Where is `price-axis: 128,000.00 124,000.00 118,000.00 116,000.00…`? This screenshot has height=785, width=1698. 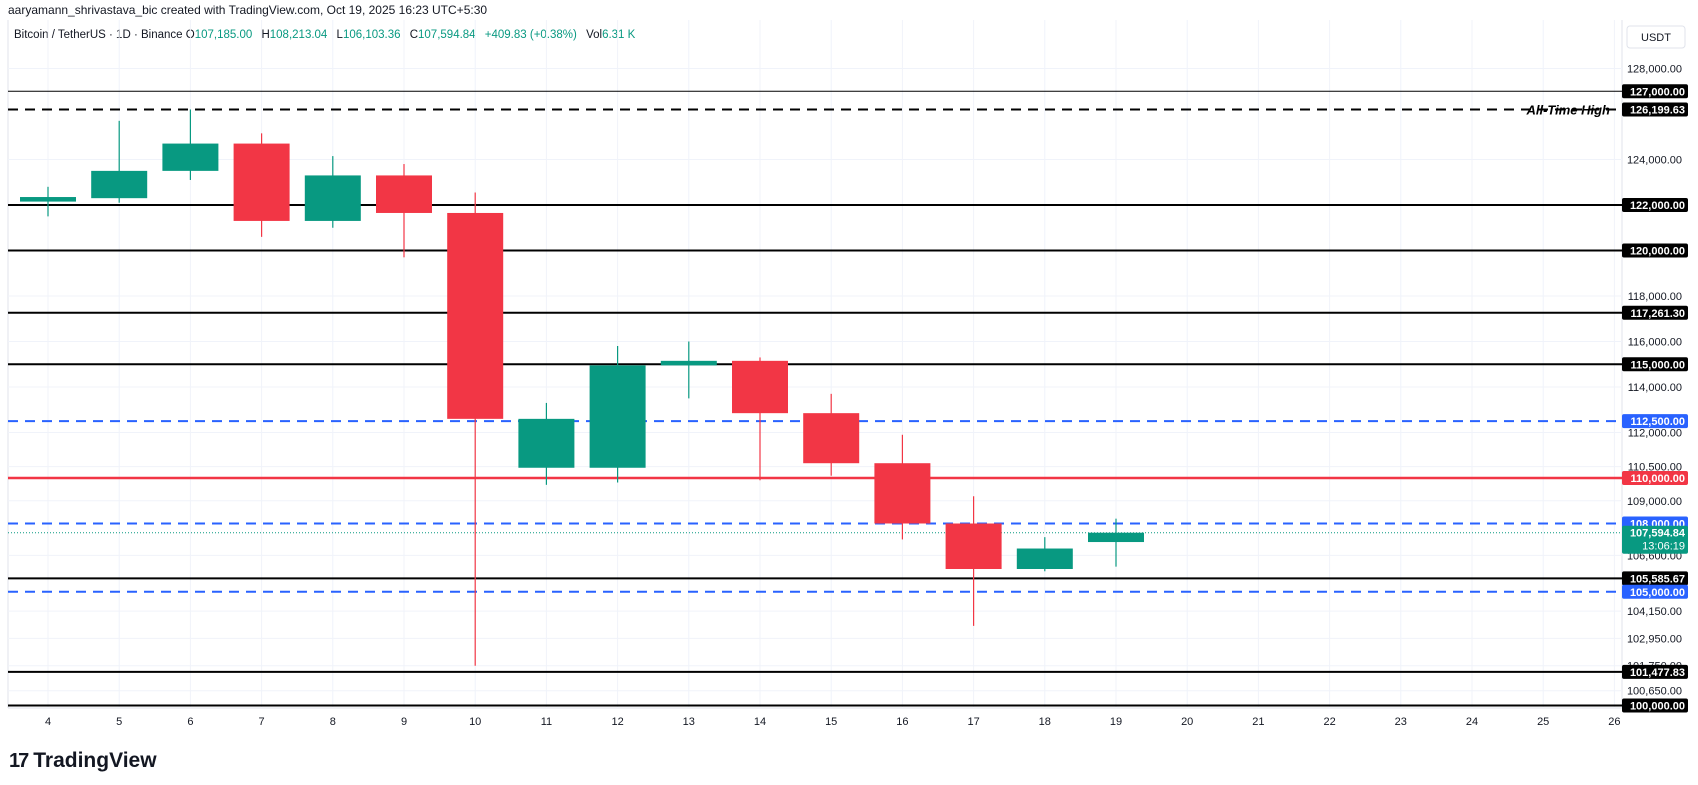
price-axis: 128,000.00 124,000.00 118,000.00 116,000.00… is located at coordinates (1656, 361).